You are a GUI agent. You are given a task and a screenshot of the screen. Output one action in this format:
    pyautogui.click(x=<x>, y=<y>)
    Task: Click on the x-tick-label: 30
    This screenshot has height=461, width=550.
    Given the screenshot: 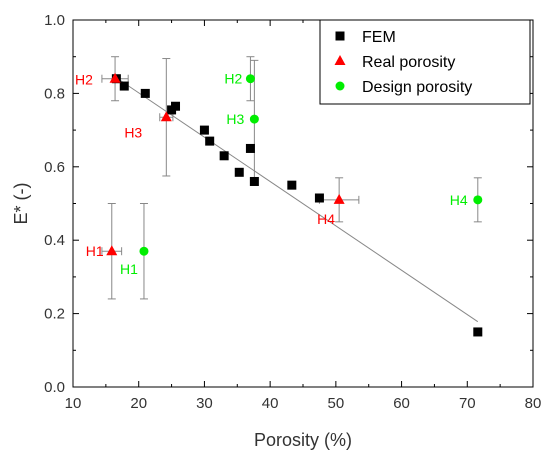 What is the action you would take?
    pyautogui.click(x=204, y=403)
    